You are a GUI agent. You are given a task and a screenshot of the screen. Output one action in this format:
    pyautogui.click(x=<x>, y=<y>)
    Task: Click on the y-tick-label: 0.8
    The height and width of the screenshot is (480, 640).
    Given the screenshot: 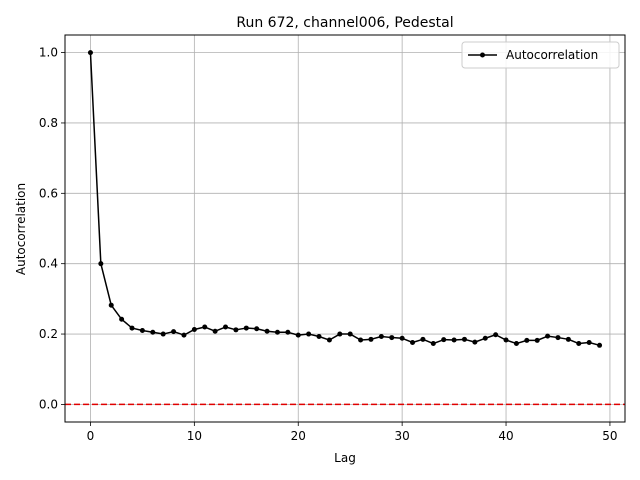 What is the action you would take?
    pyautogui.click(x=48, y=123)
    